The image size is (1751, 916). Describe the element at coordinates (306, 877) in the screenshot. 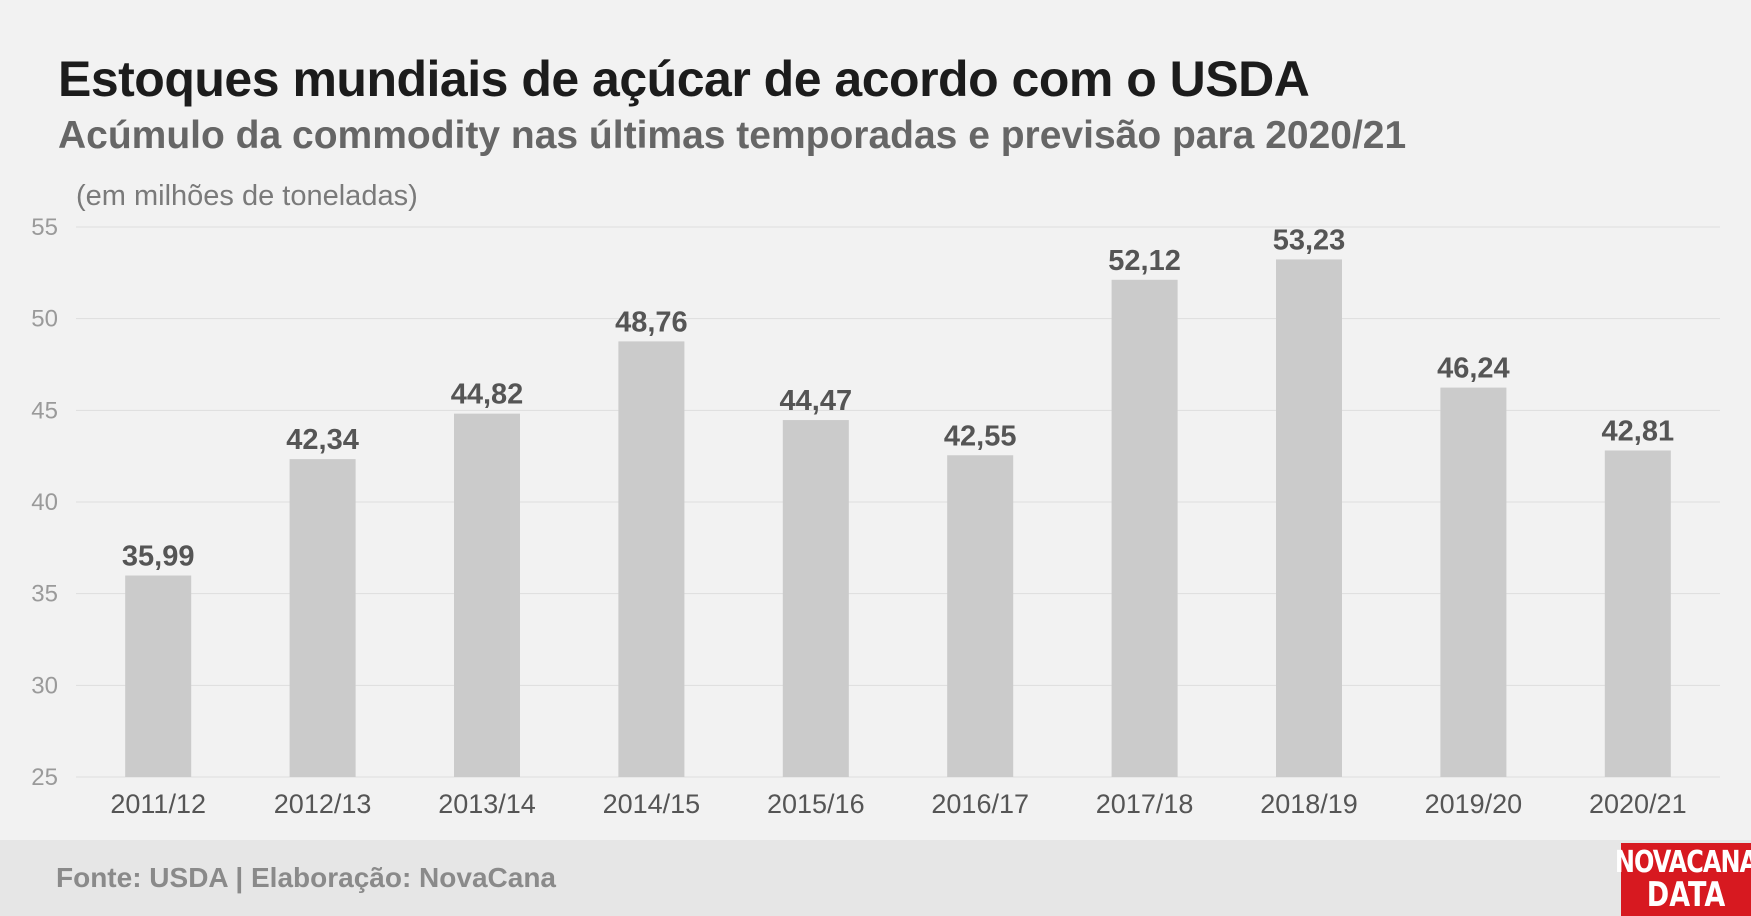

I see `source-note: Fonte: USDA | Elaboração: NovaCana` at that location.